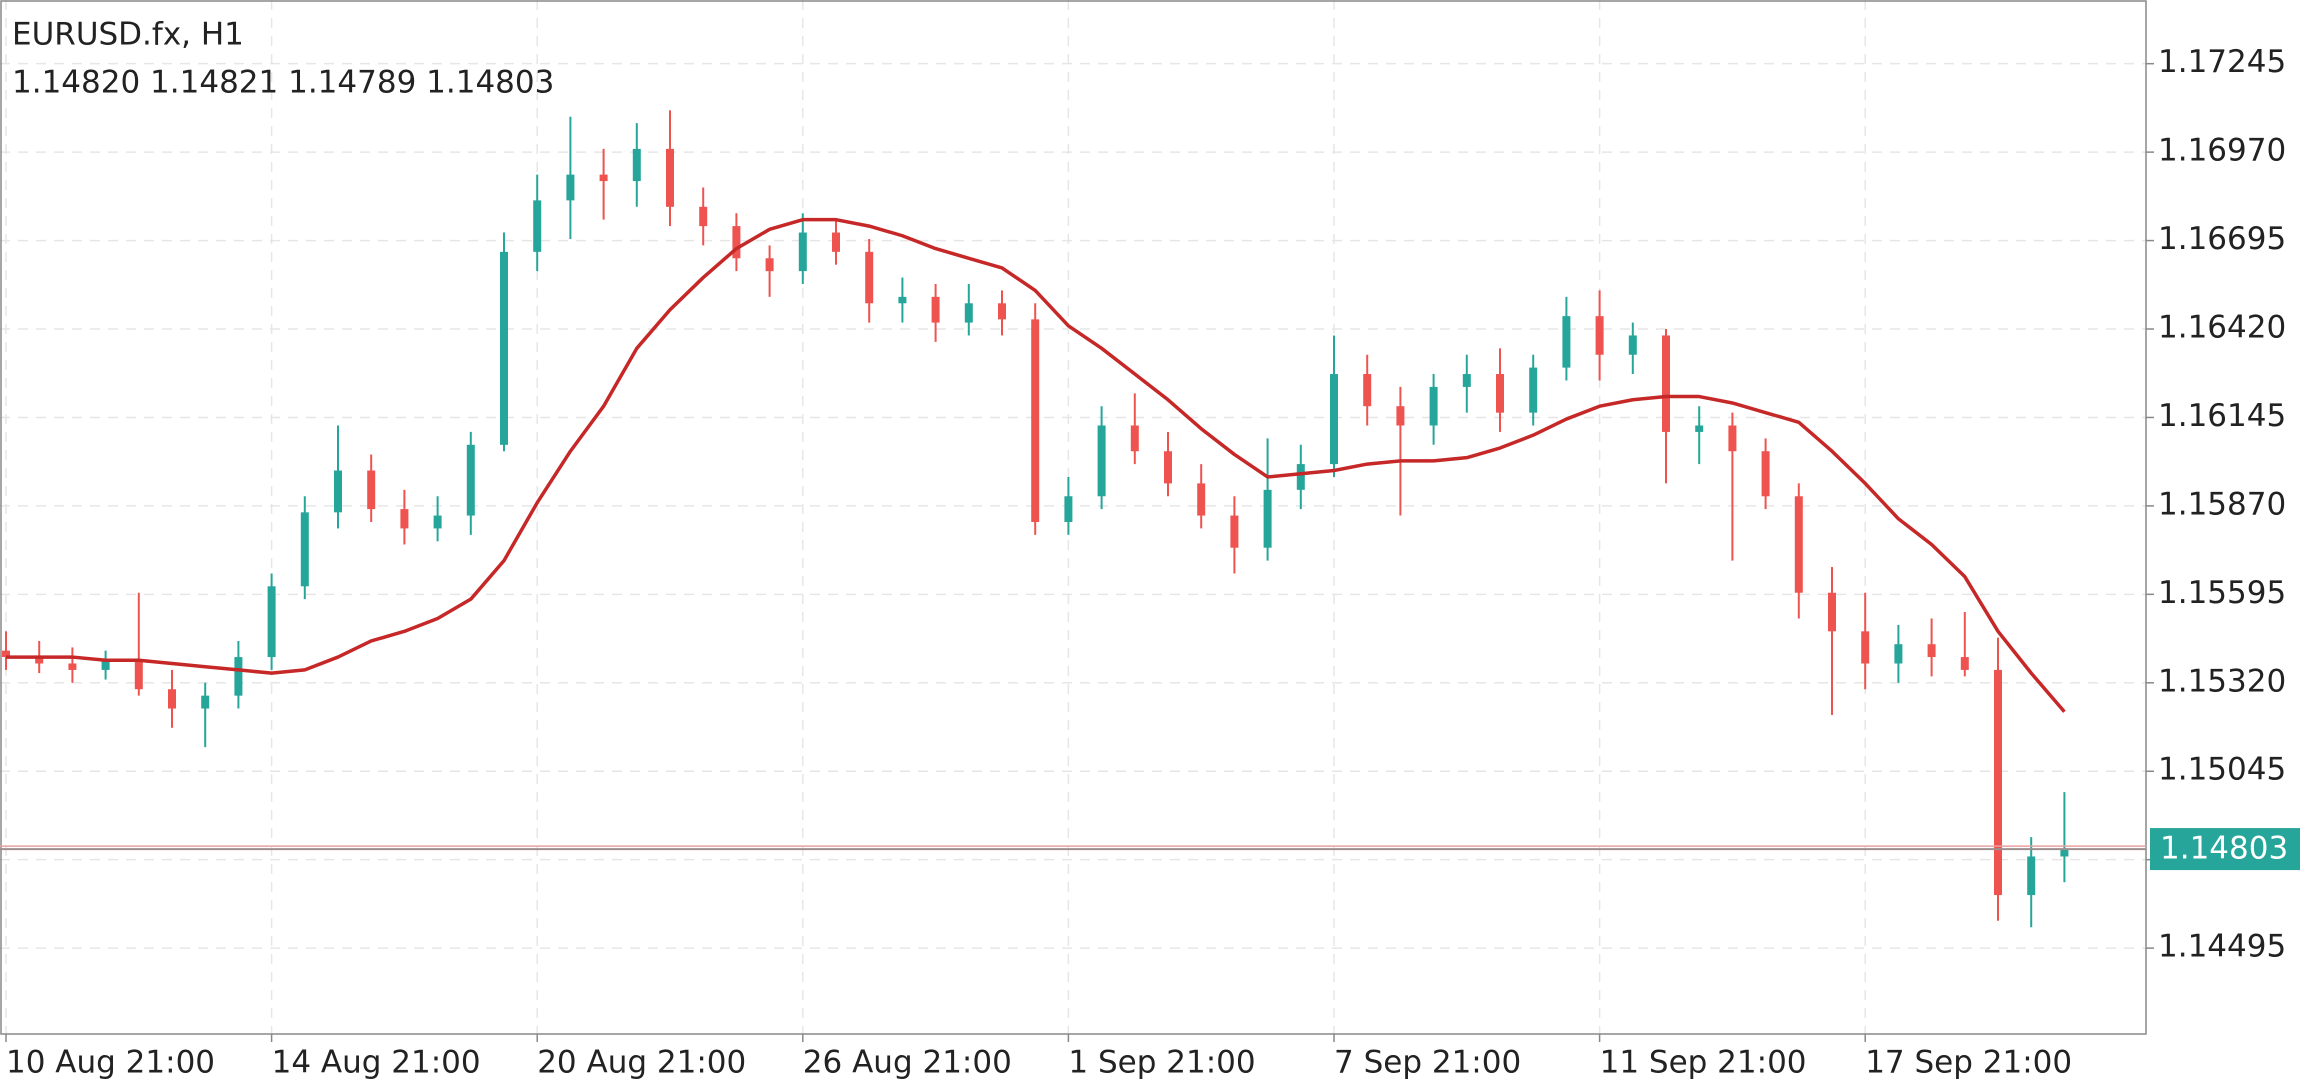  What do you see at coordinates (2222, 328) in the screenshot?
I see `y-tick-label: 1.16420` at bounding box center [2222, 328].